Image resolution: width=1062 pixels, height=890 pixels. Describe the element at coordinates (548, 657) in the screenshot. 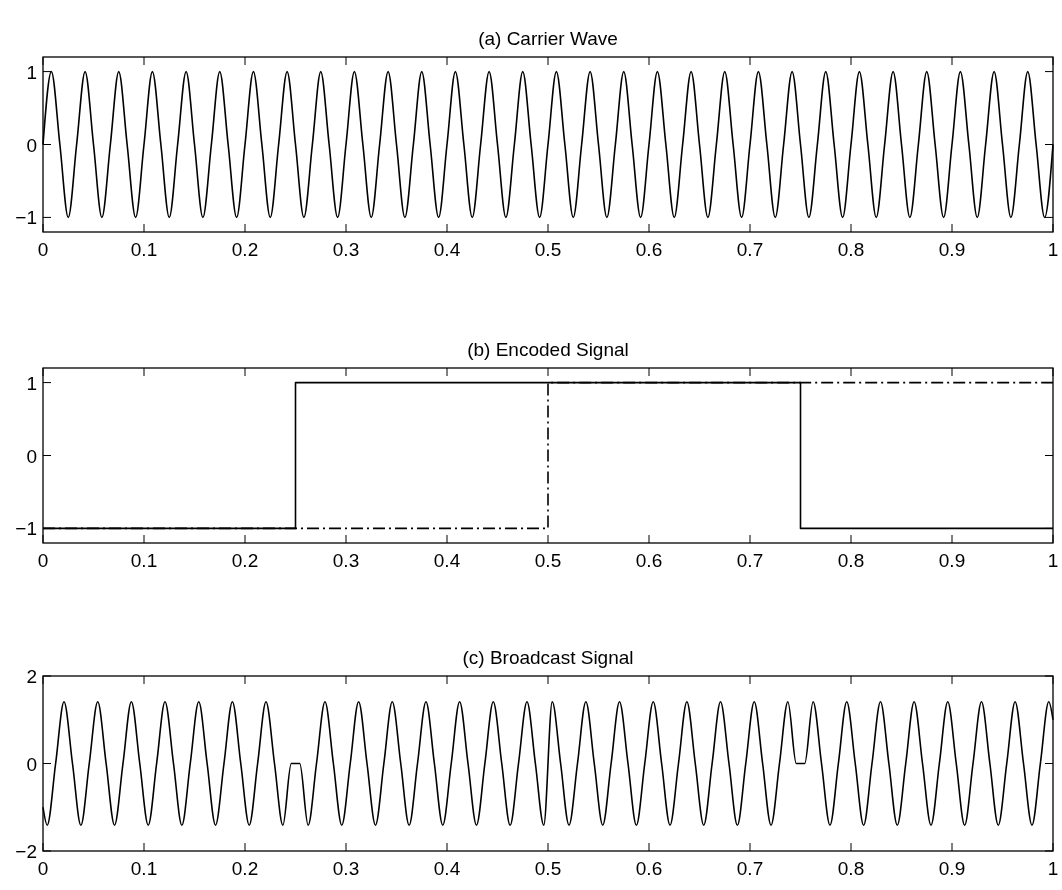

I see `chart-title: (c) Broadcast Signal` at that location.